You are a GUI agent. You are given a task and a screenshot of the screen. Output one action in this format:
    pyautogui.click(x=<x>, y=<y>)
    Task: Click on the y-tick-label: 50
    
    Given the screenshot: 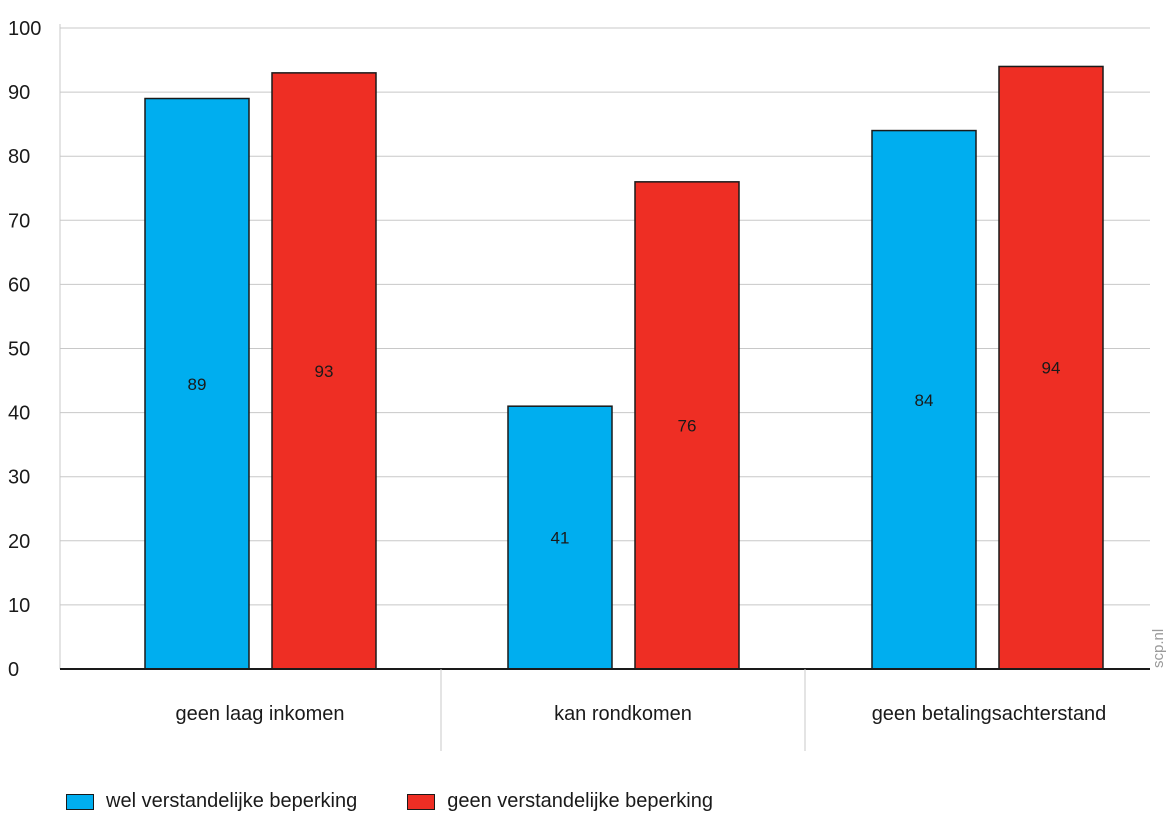 What is the action you would take?
    pyautogui.click(x=19, y=350)
    